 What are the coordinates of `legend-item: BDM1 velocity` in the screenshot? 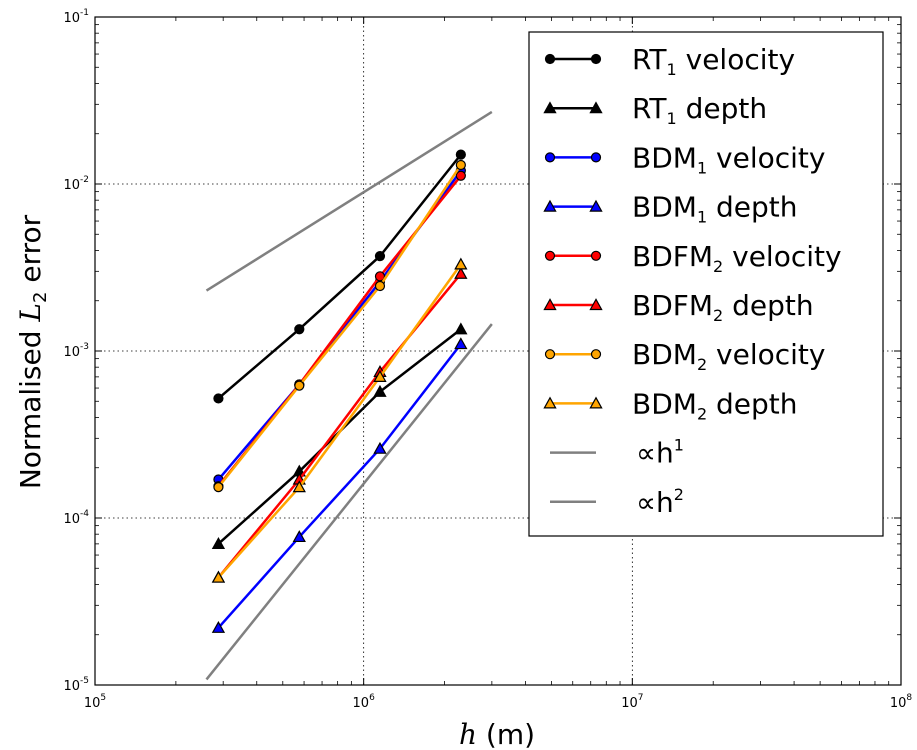 It's located at (684, 159).